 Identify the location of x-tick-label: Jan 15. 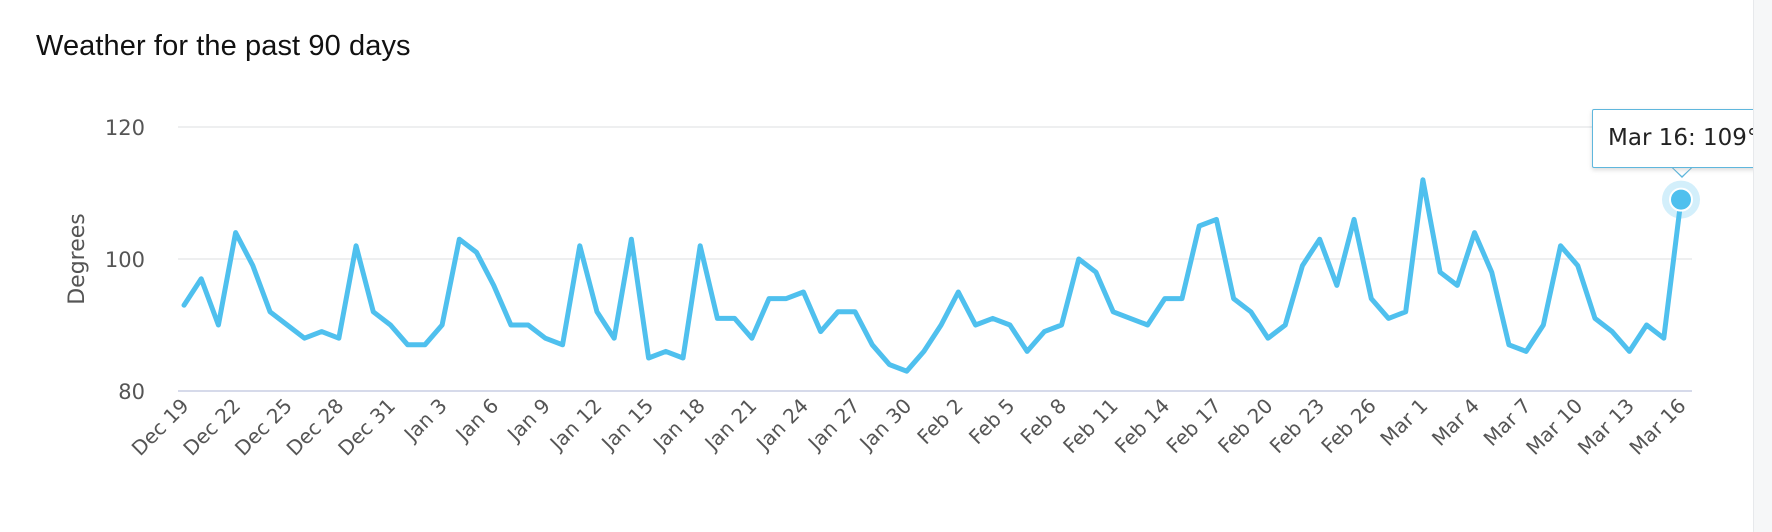
(626, 425).